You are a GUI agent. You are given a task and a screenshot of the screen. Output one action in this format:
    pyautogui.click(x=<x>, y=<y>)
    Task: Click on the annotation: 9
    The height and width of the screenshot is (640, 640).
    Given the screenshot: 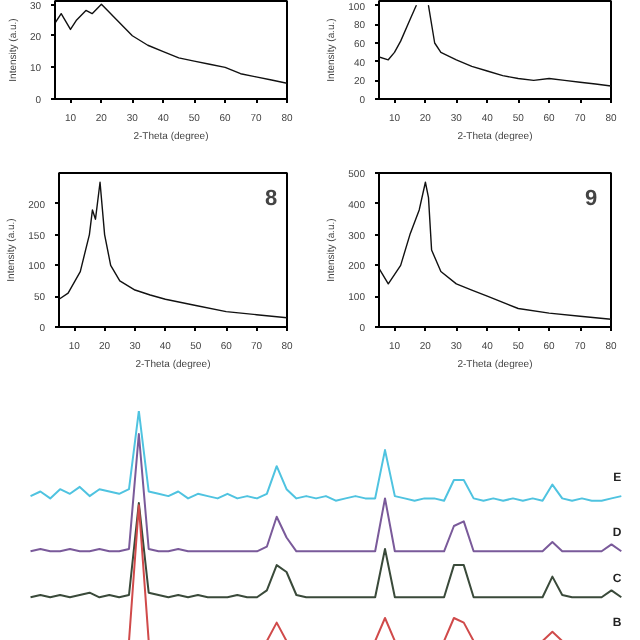 What is the action you would take?
    pyautogui.click(x=591, y=199)
    